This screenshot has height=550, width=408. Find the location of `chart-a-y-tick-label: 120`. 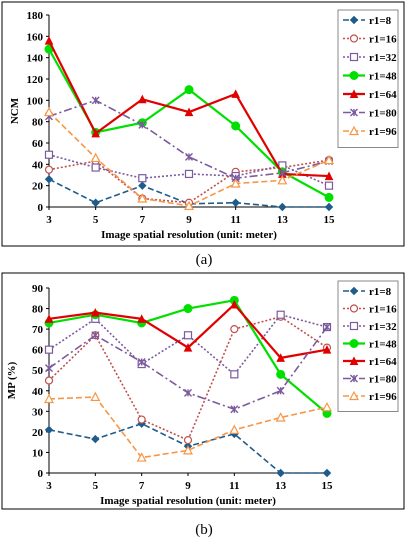

chart-a-y-tick-label: 120 is located at coordinates (35, 80).